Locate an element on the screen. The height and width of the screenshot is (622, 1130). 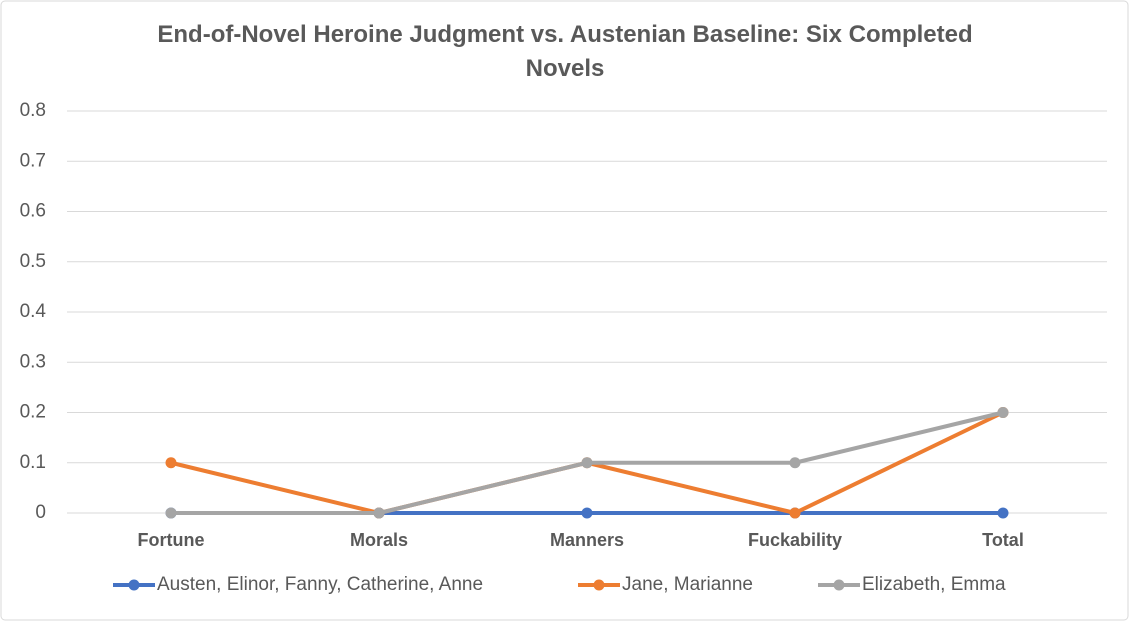
y-tick-label: 0.7 is located at coordinates (33, 160).